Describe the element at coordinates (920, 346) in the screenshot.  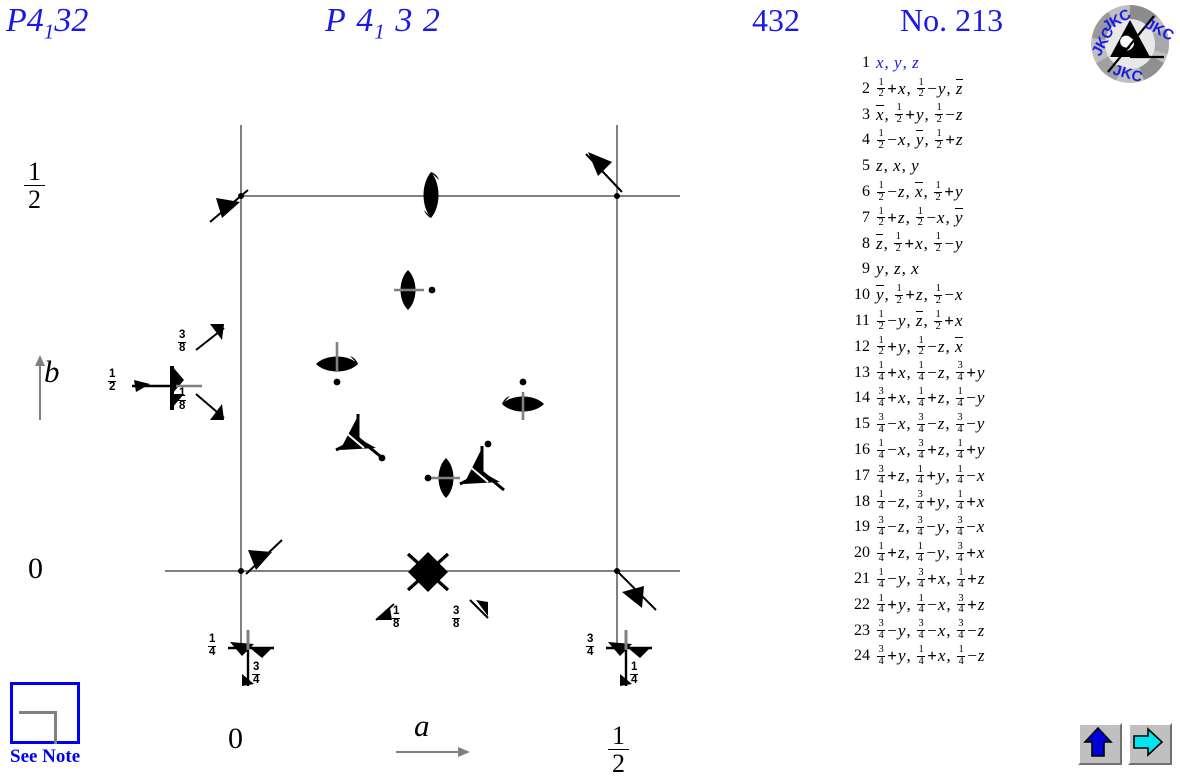
I see `coordinate-triplet: 1 2 +y, 1 2 −z, x` at that location.